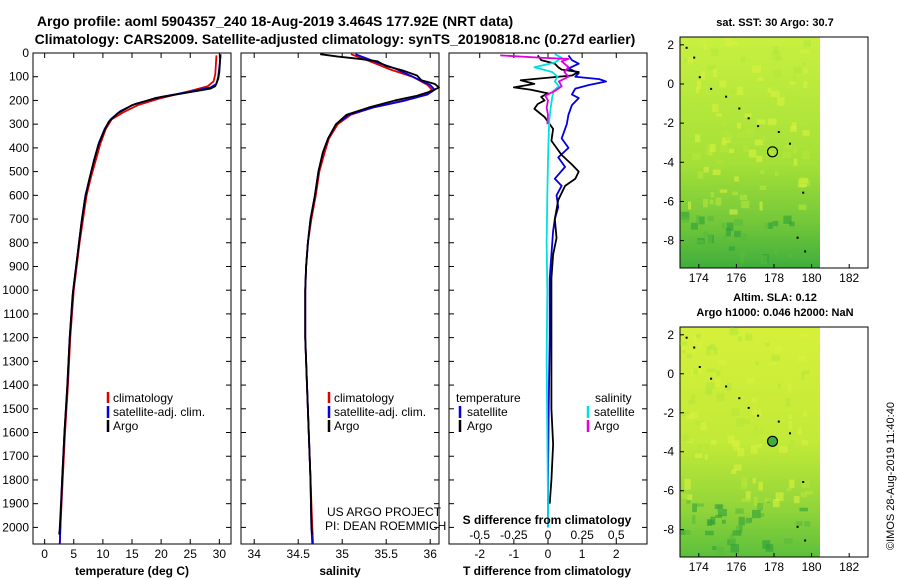 The width and height of the screenshot is (900, 580). I want to click on legend-label-sal-argo: Argo, so click(607, 426).